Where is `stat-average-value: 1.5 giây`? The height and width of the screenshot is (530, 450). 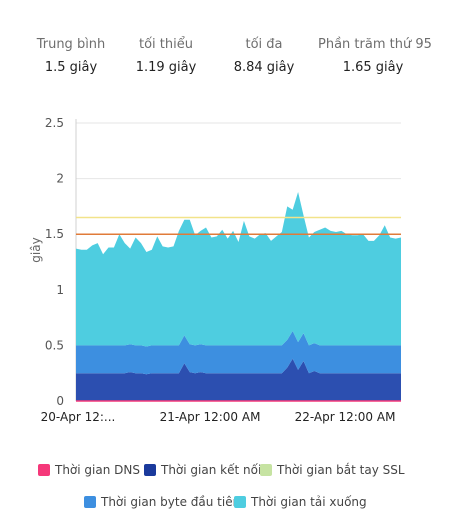
stat-average-value: 1.5 giây is located at coordinates (71, 67).